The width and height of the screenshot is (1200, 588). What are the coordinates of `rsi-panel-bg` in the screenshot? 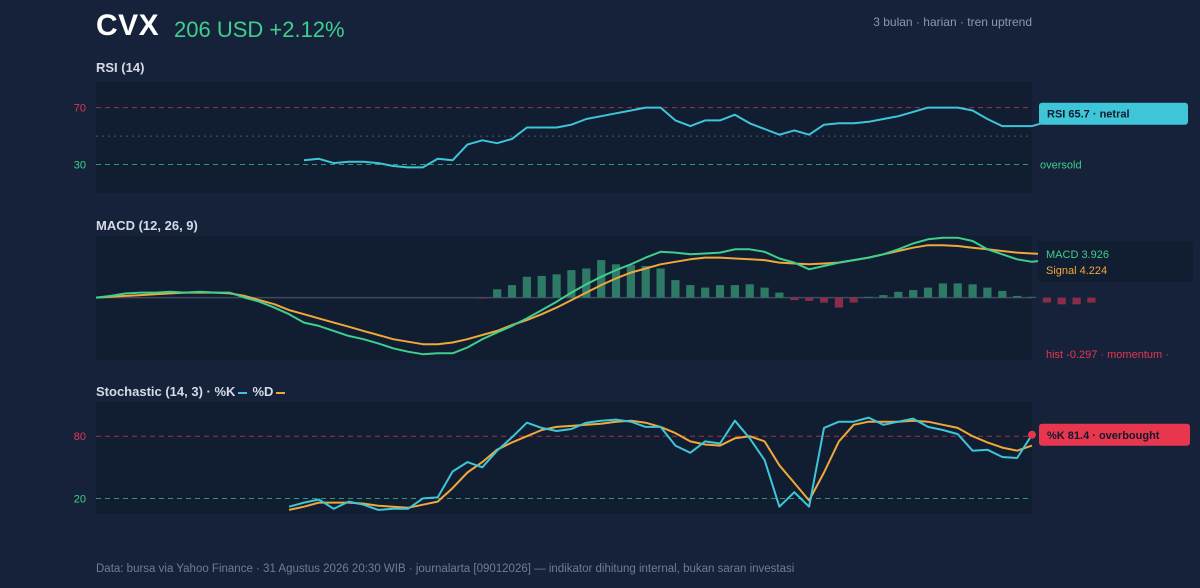 It's located at (564, 137).